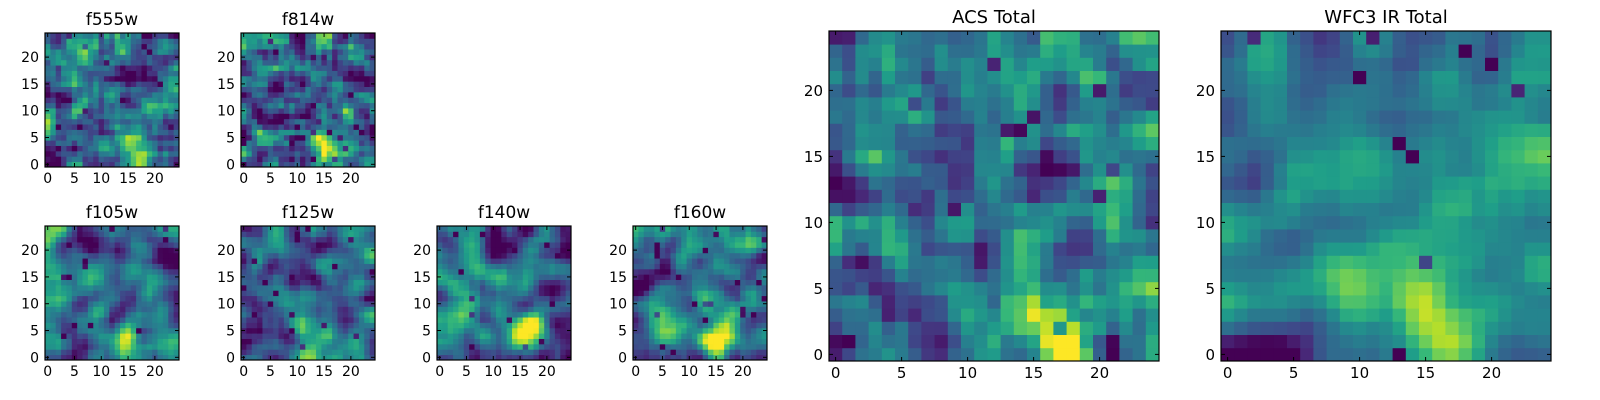 The width and height of the screenshot is (1600, 400). What do you see at coordinates (618, 278) in the screenshot?
I see `y-tick-label: 15` at bounding box center [618, 278].